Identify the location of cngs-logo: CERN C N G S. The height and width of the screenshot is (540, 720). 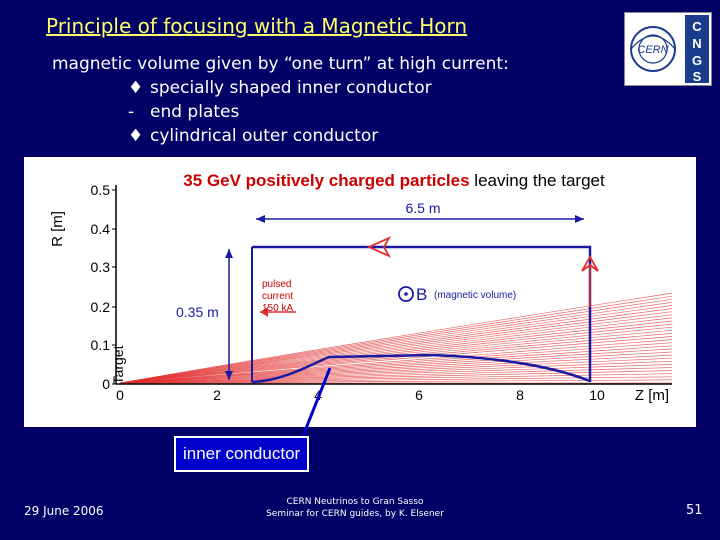
(668, 49).